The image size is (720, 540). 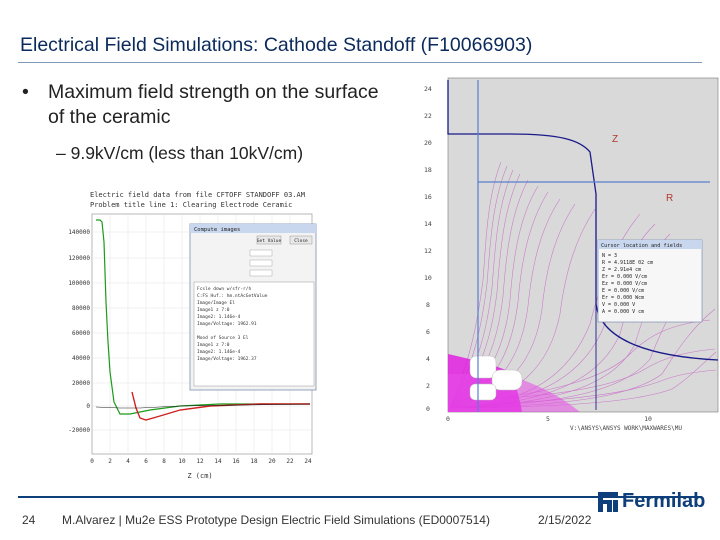 What do you see at coordinates (110, 461) in the screenshot?
I see `x-tick: 2` at bounding box center [110, 461].